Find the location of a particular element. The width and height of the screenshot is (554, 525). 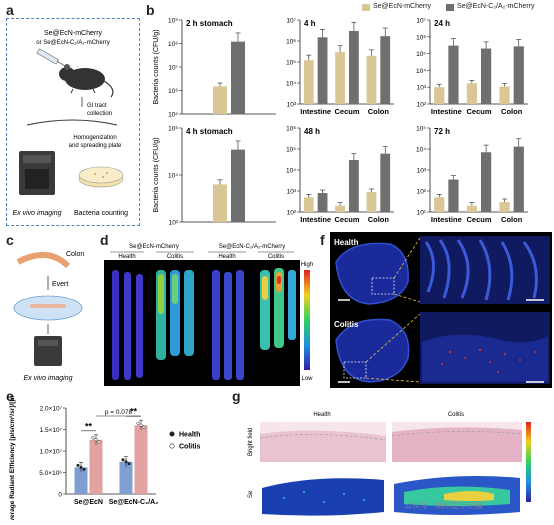

y-tick-label: 10⁴ is located at coordinates (173, 176).